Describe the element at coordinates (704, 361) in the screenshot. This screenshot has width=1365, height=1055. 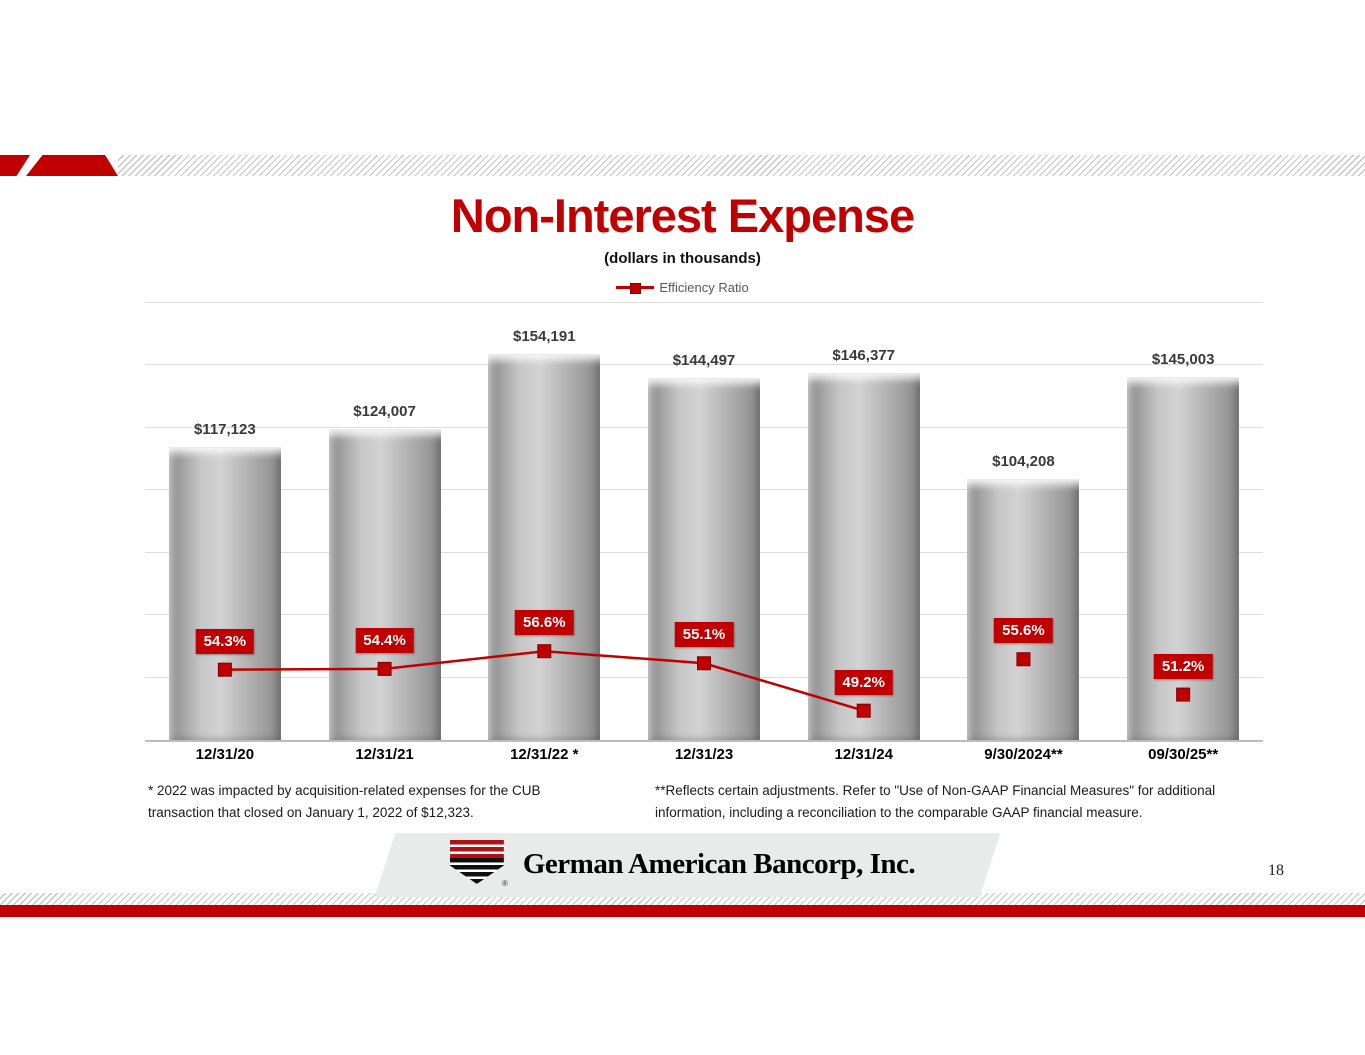
I see `bar-value-label: $144,497` at that location.